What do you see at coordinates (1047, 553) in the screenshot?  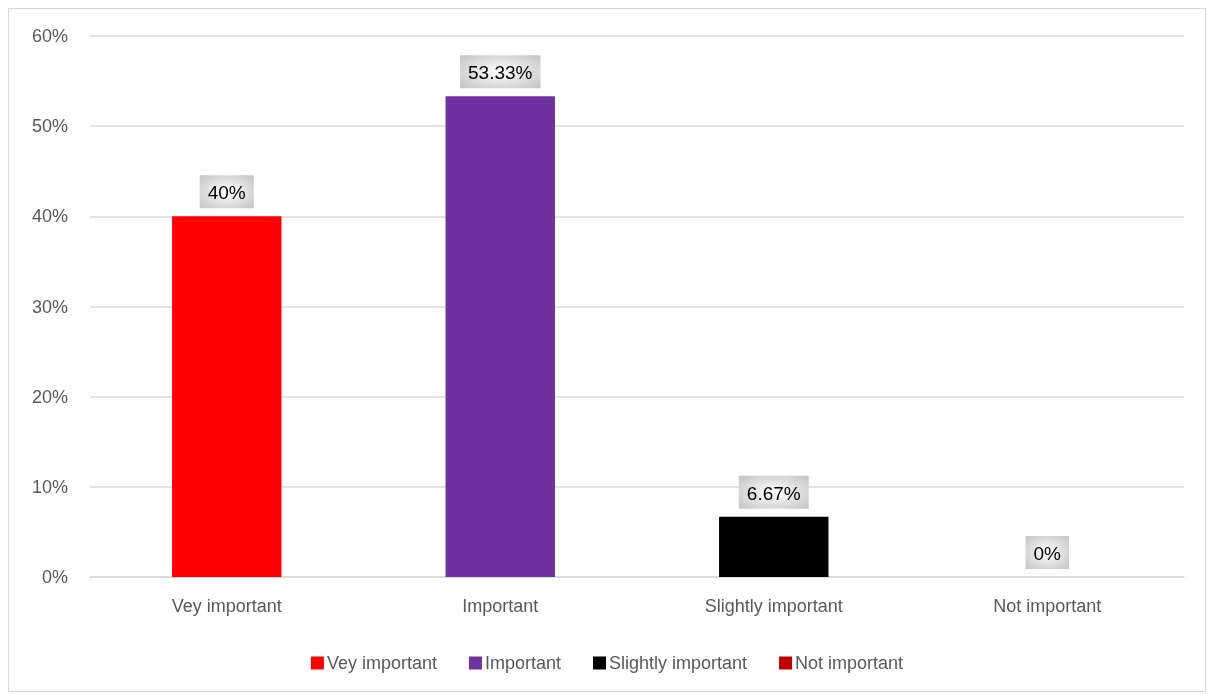 I see `data-label: 0%` at bounding box center [1047, 553].